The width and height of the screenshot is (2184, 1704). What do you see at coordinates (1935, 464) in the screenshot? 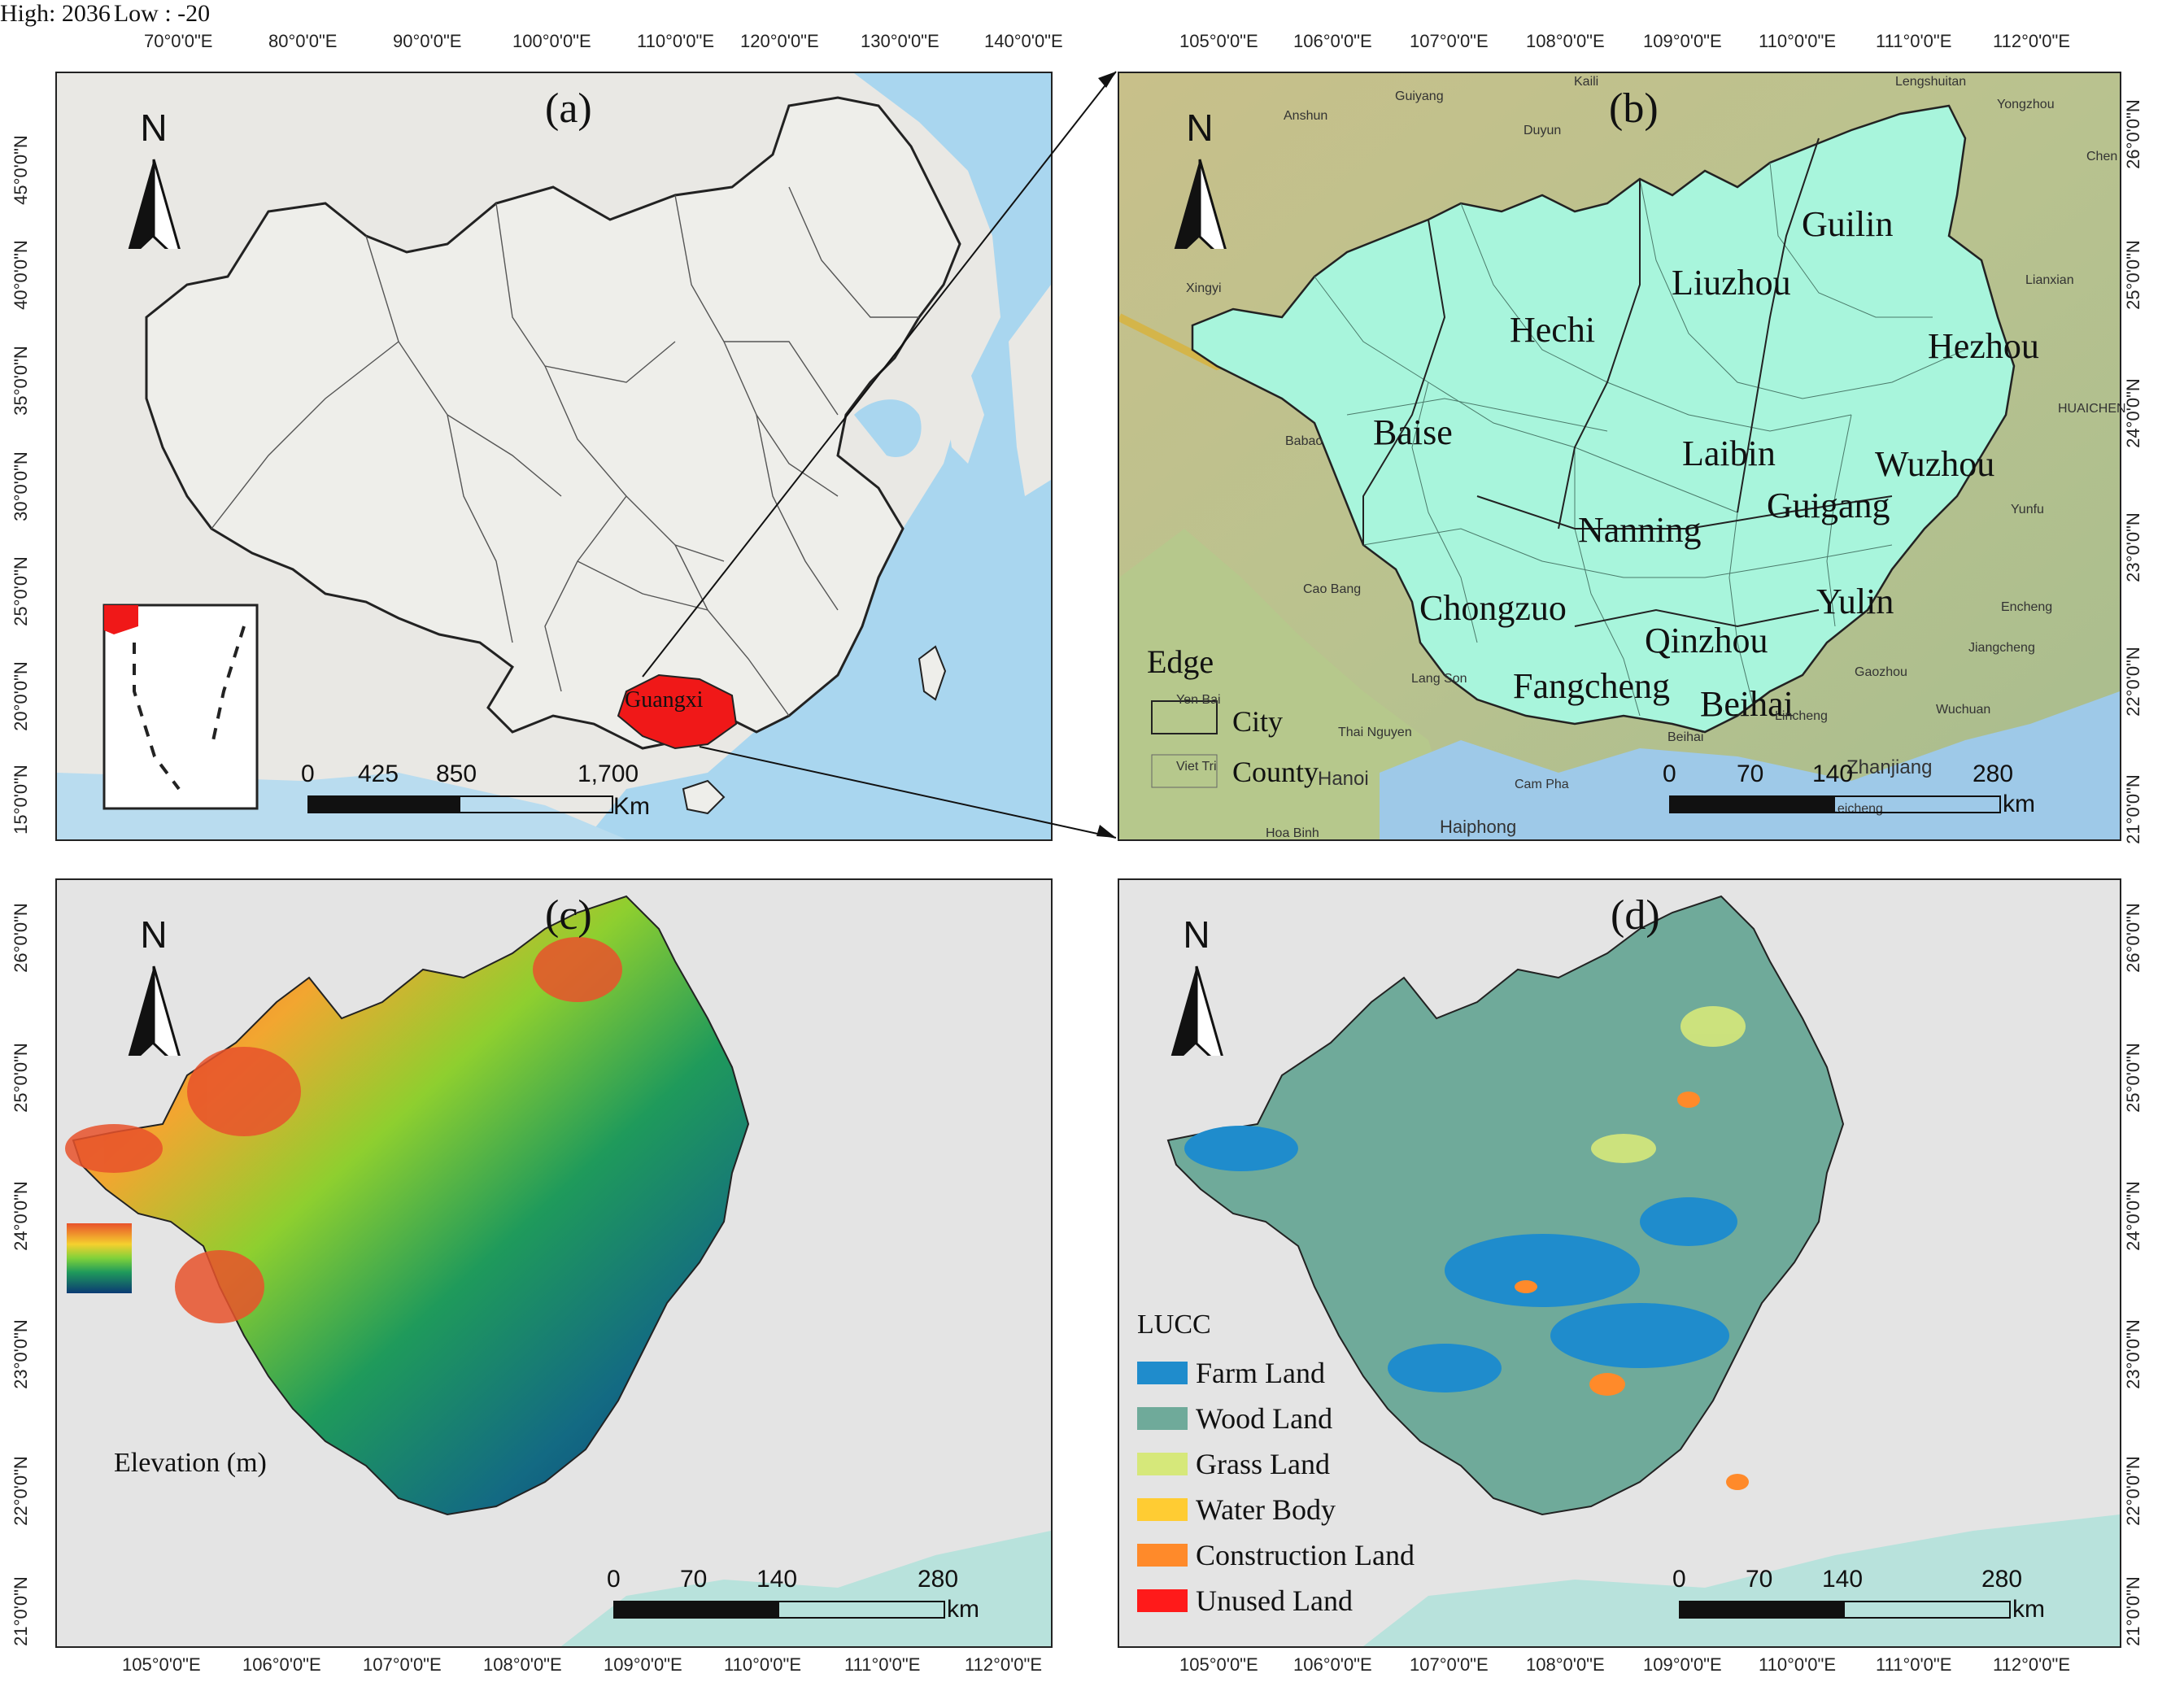
I see `city-label: Wuzhou` at bounding box center [1935, 464].